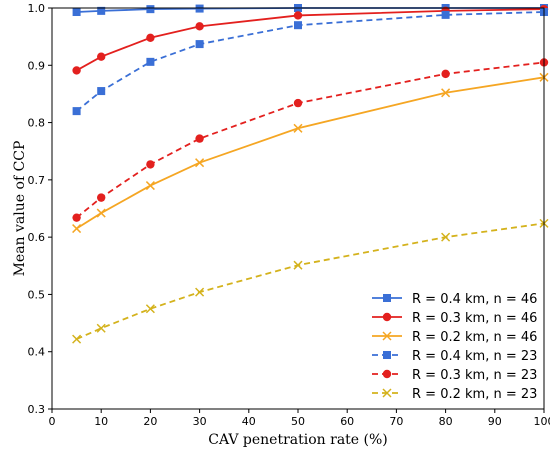 The width and height of the screenshot is (550, 456). I want to click on legend-entry: R = 0.2 km, n = 23, so click(454, 394).